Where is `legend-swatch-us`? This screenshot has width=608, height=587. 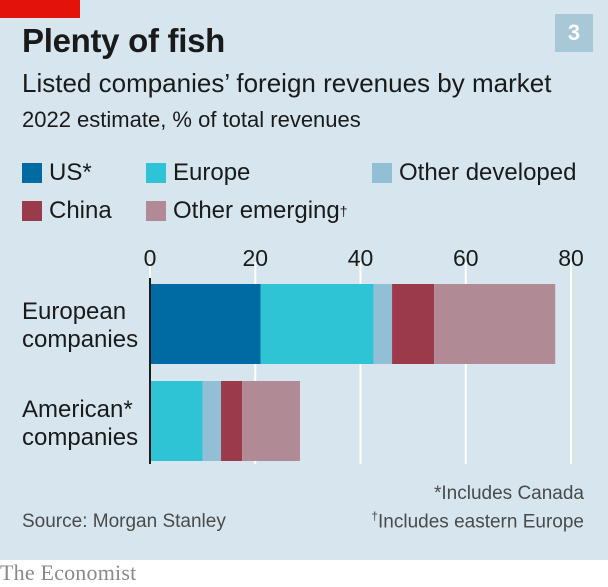
legend-swatch-us is located at coordinates (32, 173).